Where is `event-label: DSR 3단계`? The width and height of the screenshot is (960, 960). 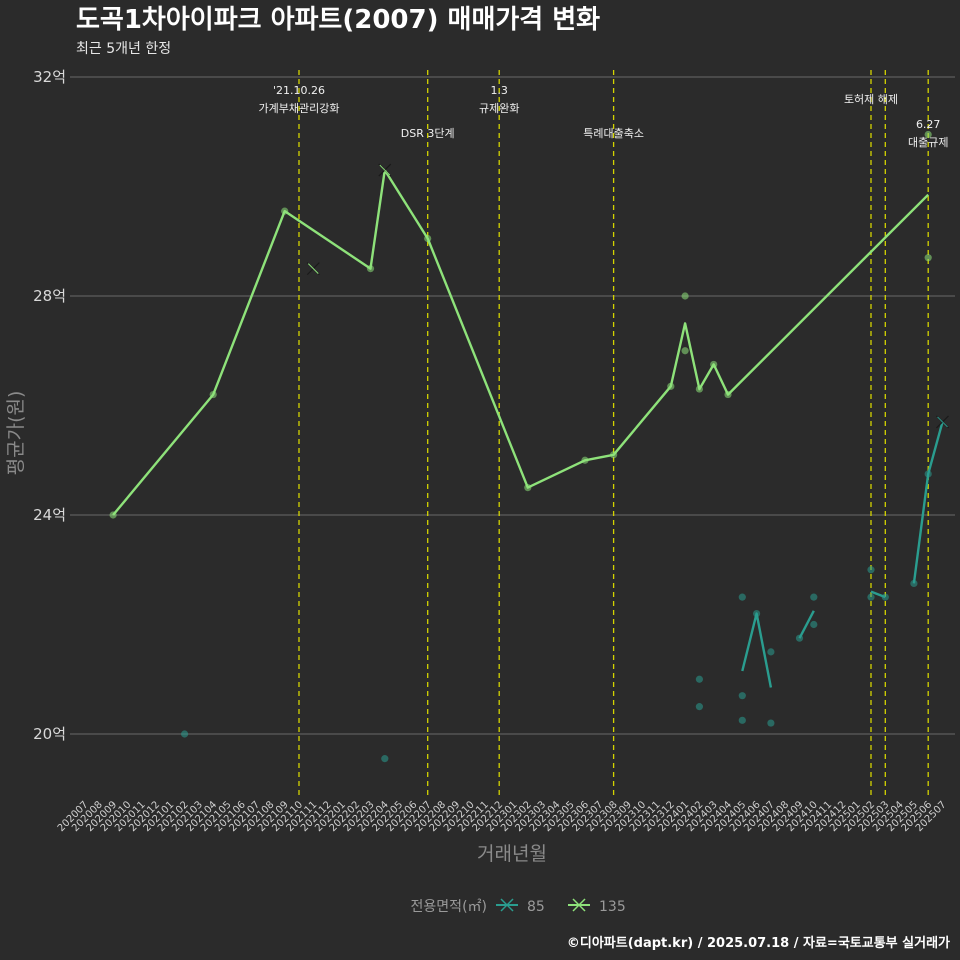
event-label: DSR 3단계 is located at coordinates (428, 133).